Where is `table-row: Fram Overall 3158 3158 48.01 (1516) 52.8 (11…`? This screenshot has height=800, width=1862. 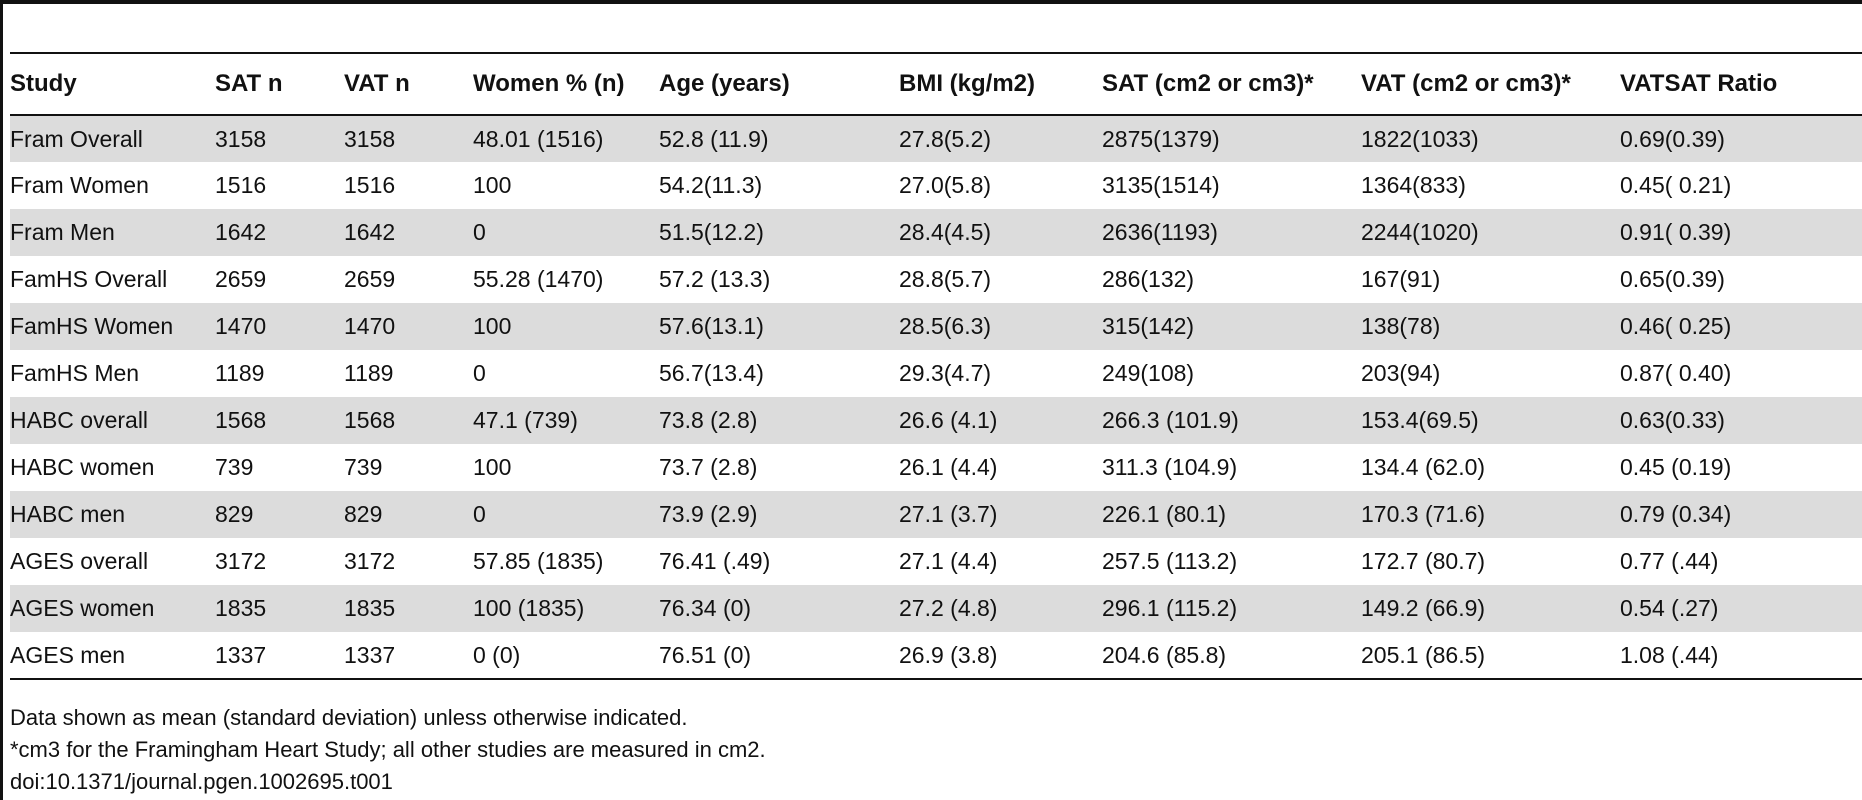 table-row: Fram Overall 3158 3158 48.01 (1516) 52.8 (11… is located at coordinates (936, 138).